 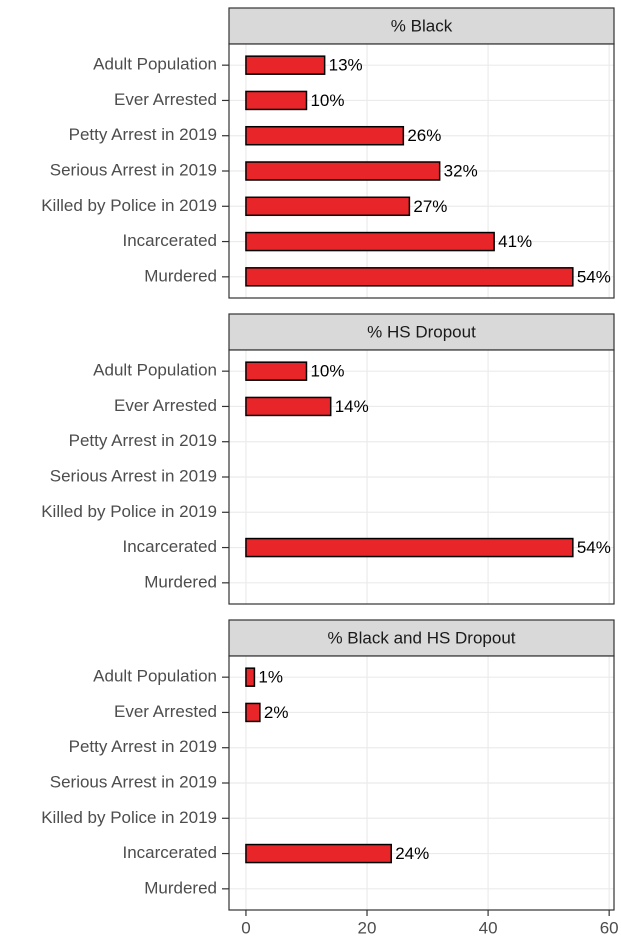 What do you see at coordinates (461, 170) in the screenshot?
I see `value-label: 32%` at bounding box center [461, 170].